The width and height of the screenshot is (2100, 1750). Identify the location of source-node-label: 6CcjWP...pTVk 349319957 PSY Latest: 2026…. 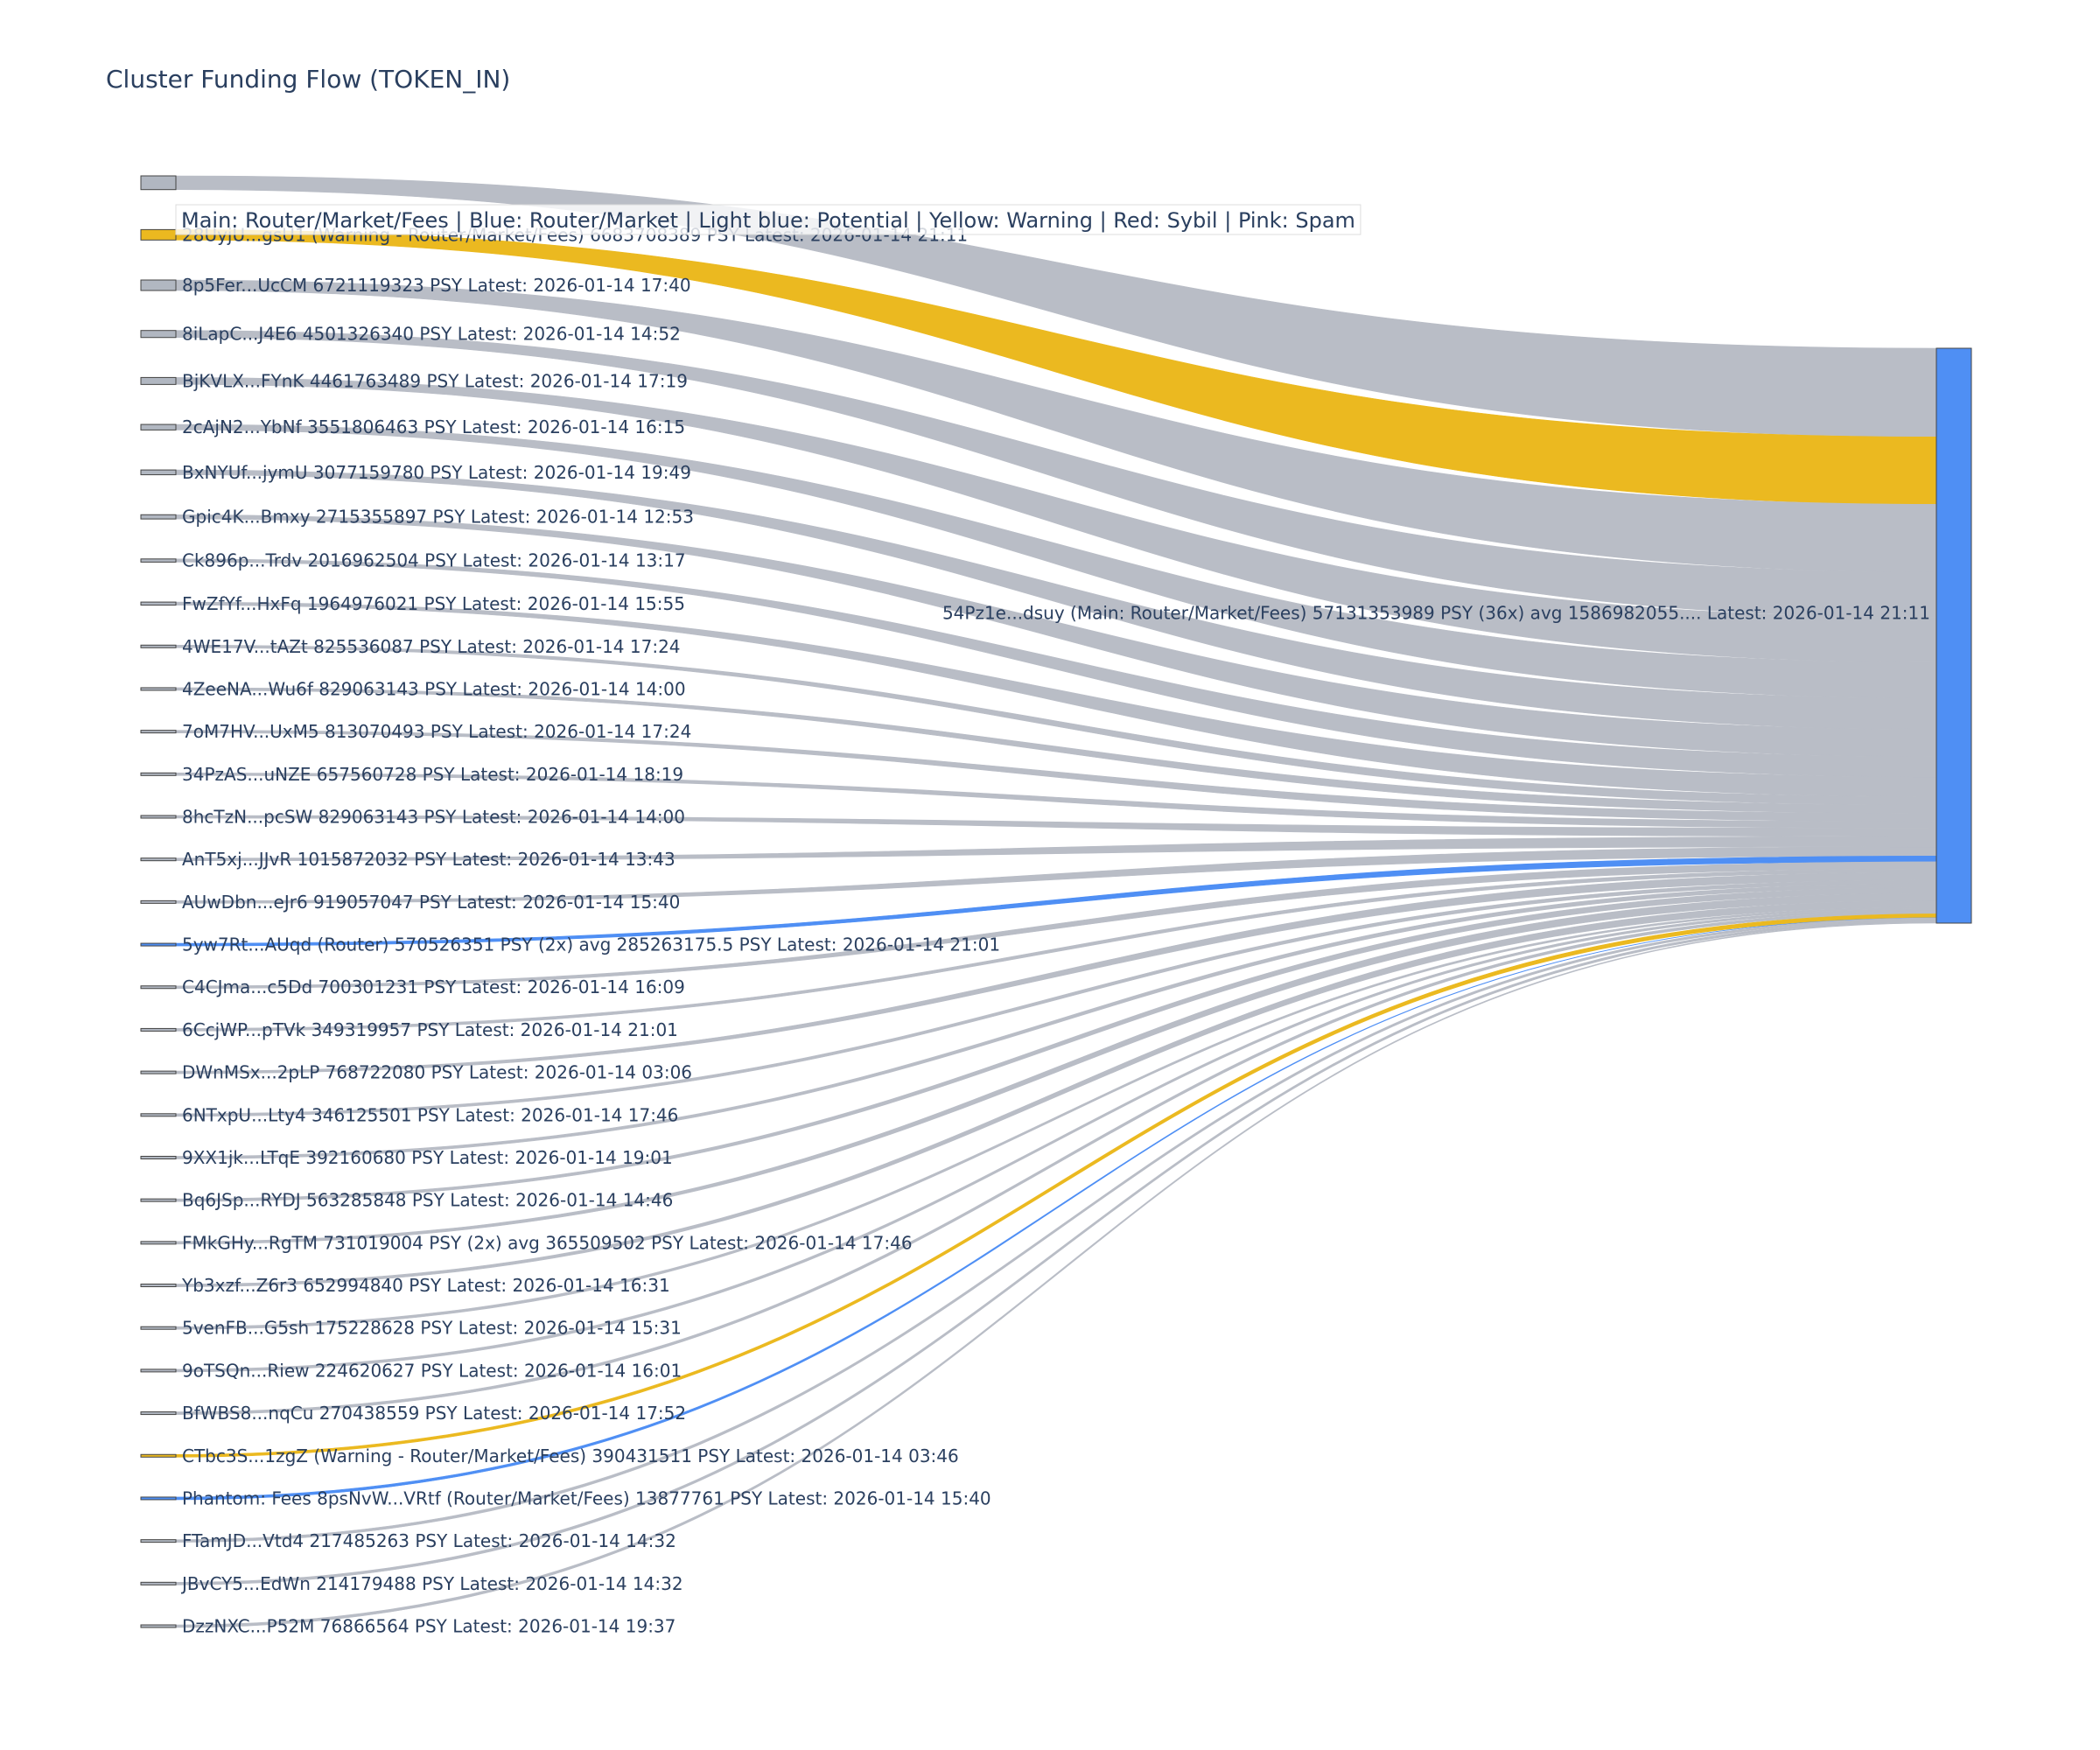
(430, 1029).